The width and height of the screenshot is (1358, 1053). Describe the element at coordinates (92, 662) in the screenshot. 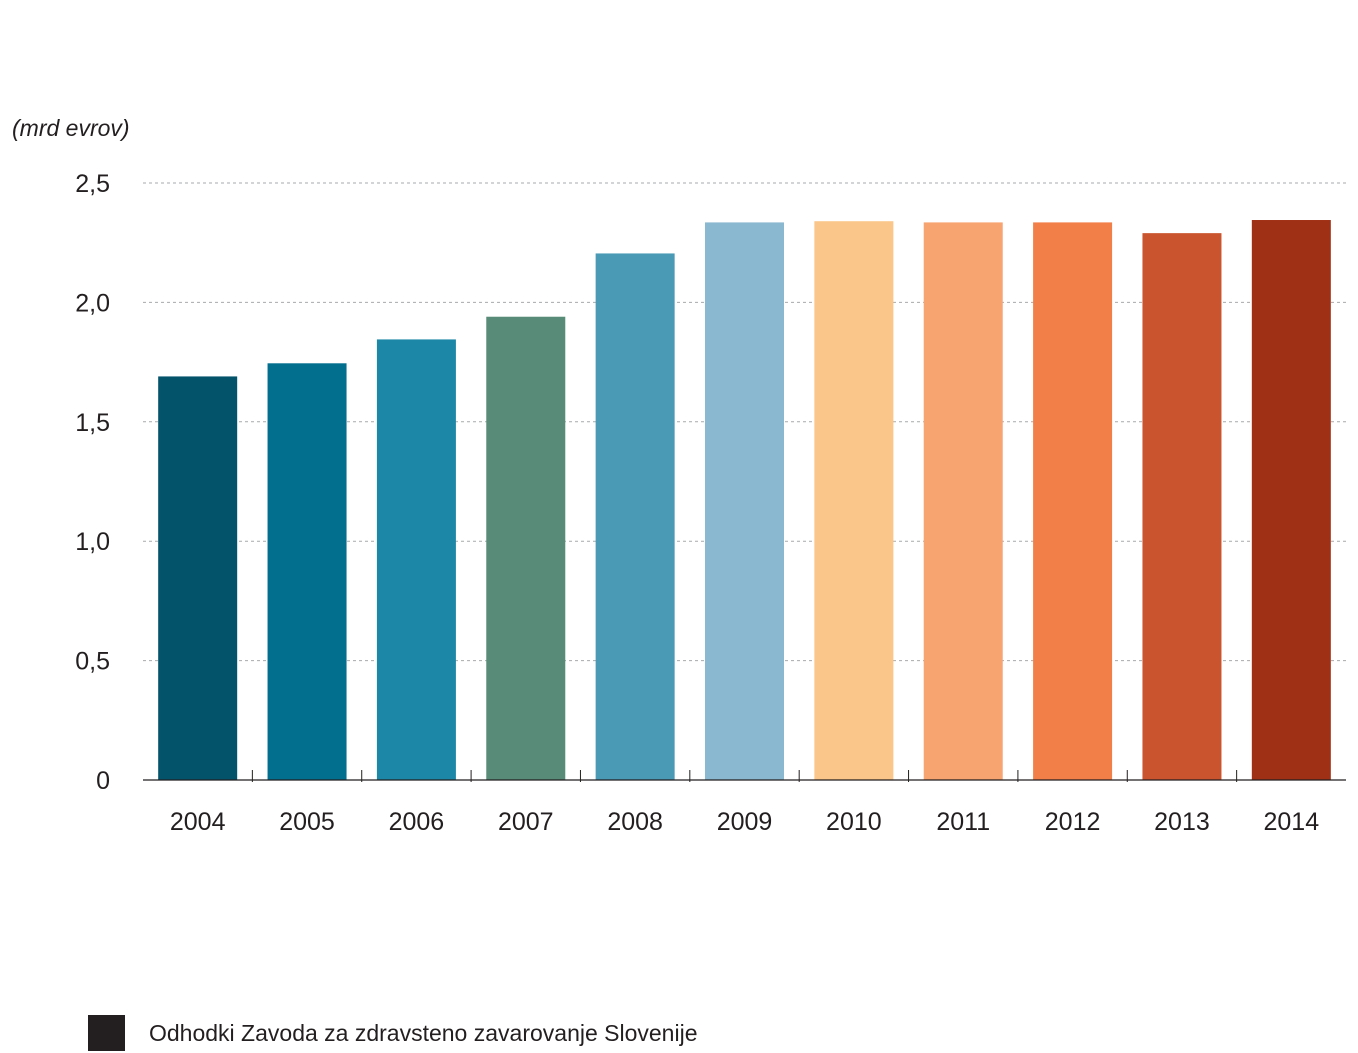

I see `y-tick-label: 0,5` at that location.